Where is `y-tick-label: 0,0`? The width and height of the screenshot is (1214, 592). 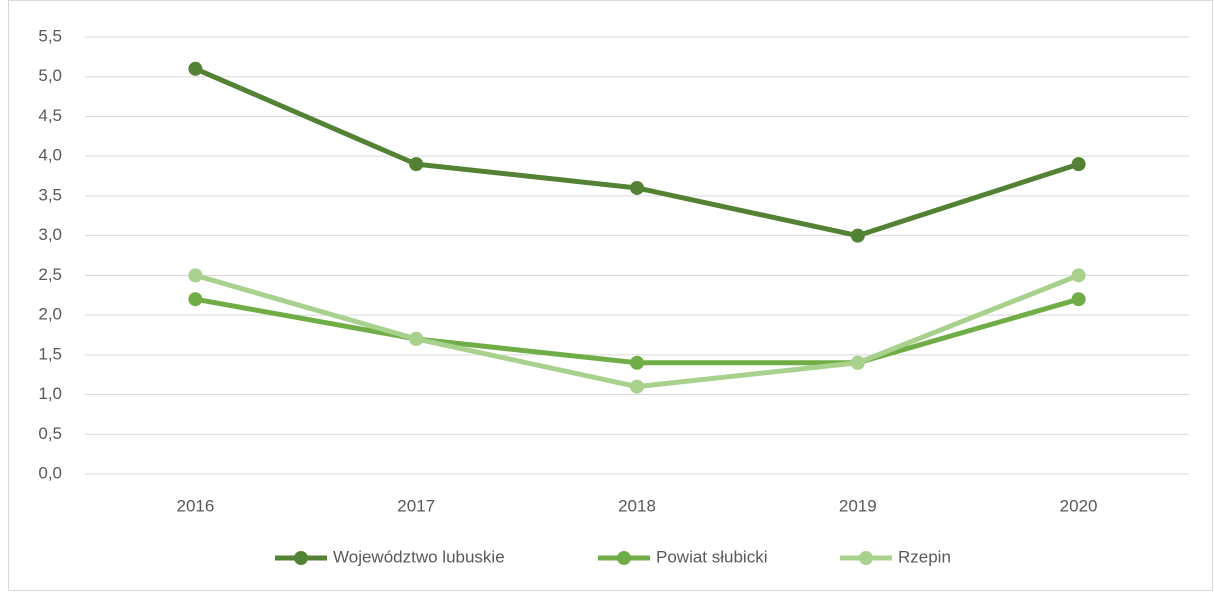 y-tick-label: 0,0 is located at coordinates (50, 472).